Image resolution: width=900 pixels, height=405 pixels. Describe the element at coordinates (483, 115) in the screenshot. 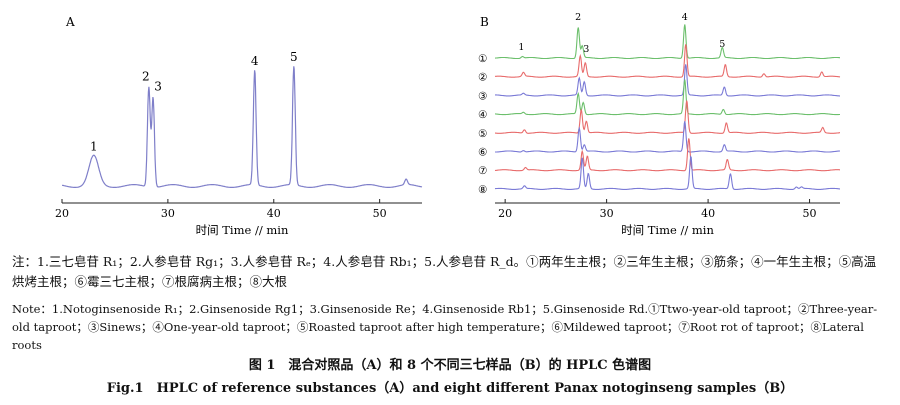

I see `panel-b-series-label: ④` at that location.